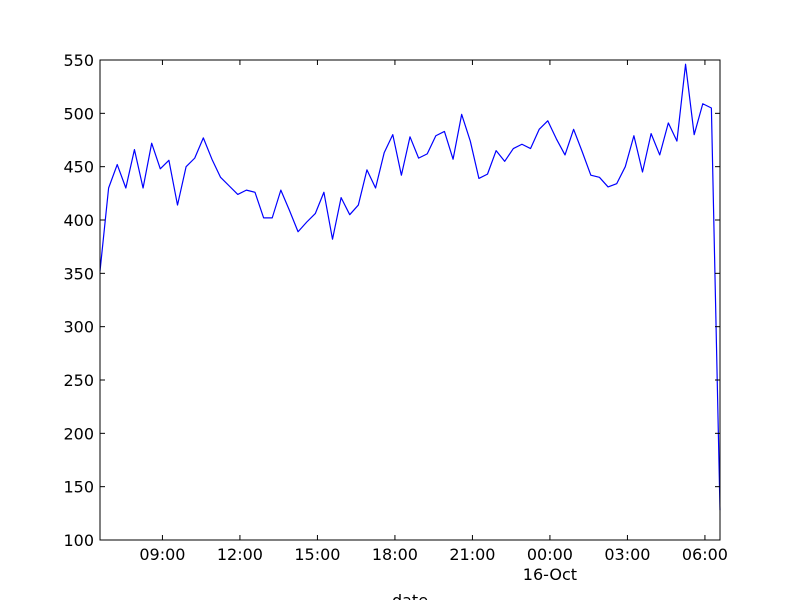 The image size is (800, 604). What do you see at coordinates (410, 595) in the screenshot?
I see `x-axis-label: date` at bounding box center [410, 595].